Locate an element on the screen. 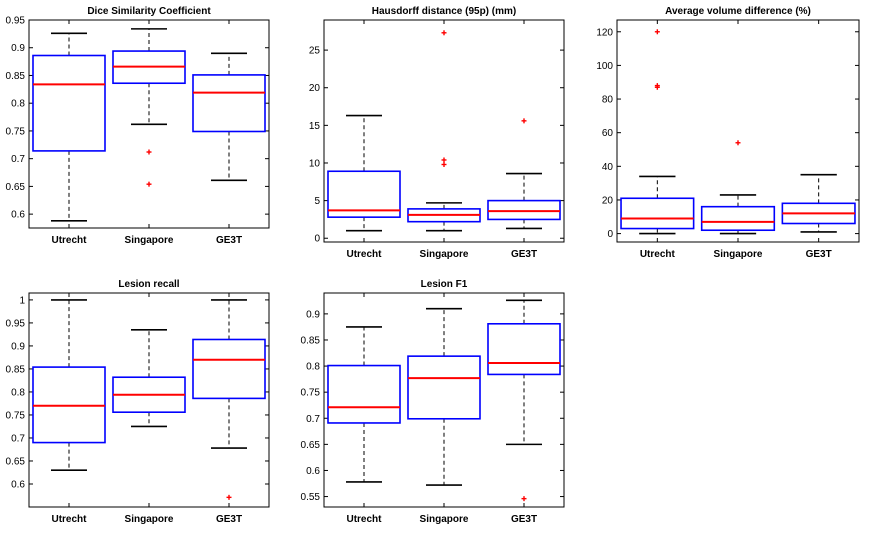 Image resolution: width=872 pixels, height=540 pixels. y-tick-label: 60 is located at coordinates (608, 133).